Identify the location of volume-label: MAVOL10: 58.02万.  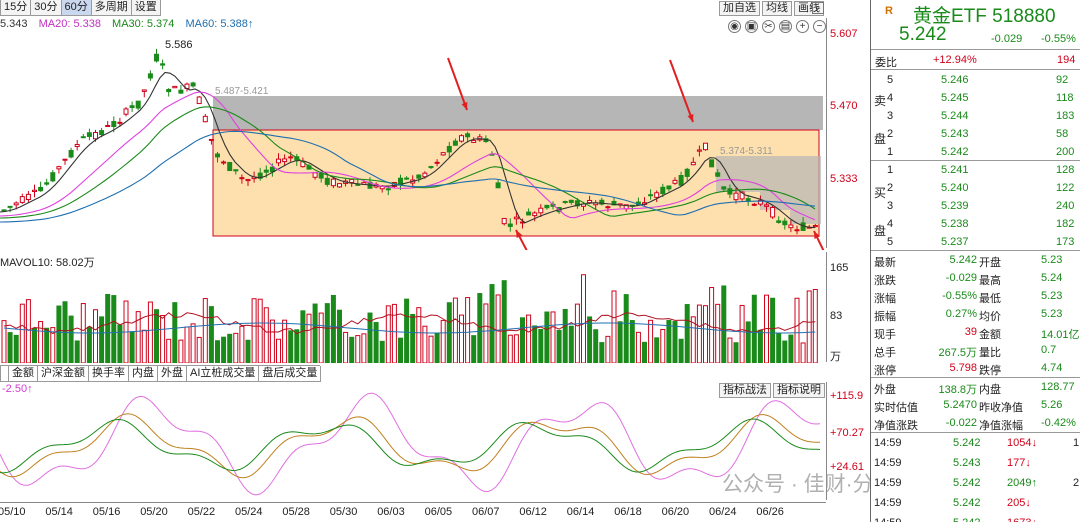
(47, 263).